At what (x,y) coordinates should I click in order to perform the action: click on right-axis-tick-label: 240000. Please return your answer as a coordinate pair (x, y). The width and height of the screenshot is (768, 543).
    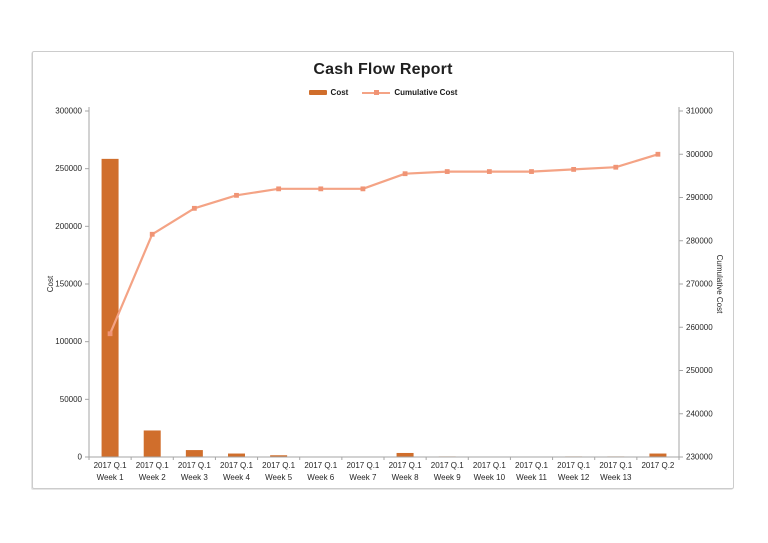
    Looking at the image, I should click on (699, 413).